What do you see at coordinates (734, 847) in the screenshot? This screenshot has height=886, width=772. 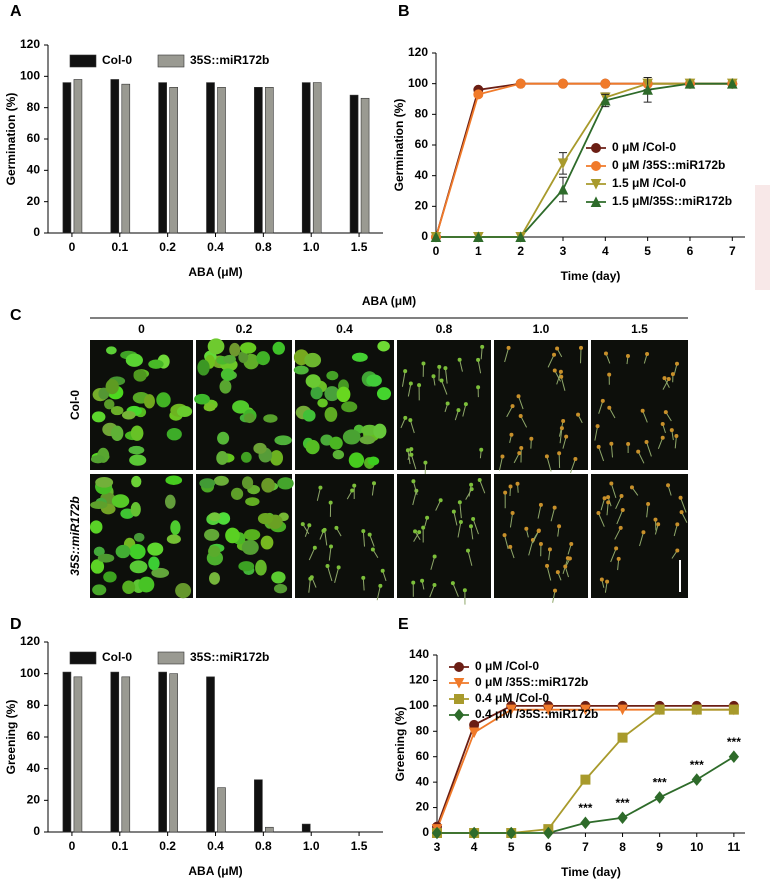 I see `x-tick-label: 11` at bounding box center [734, 847].